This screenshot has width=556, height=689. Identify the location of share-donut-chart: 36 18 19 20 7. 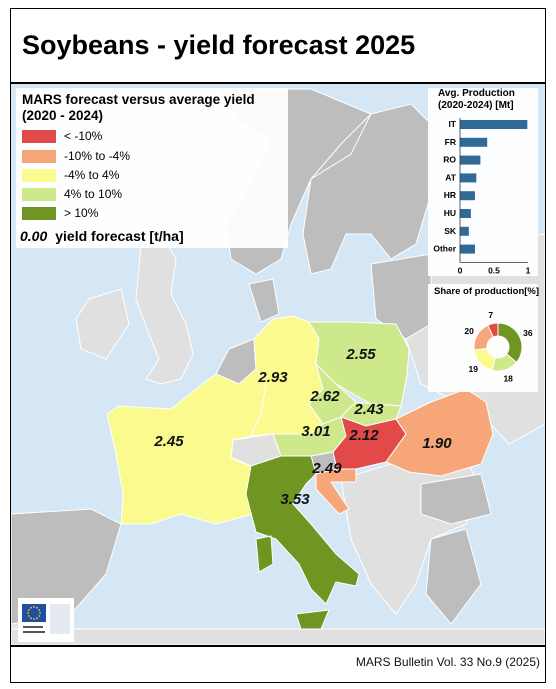
(498, 347).